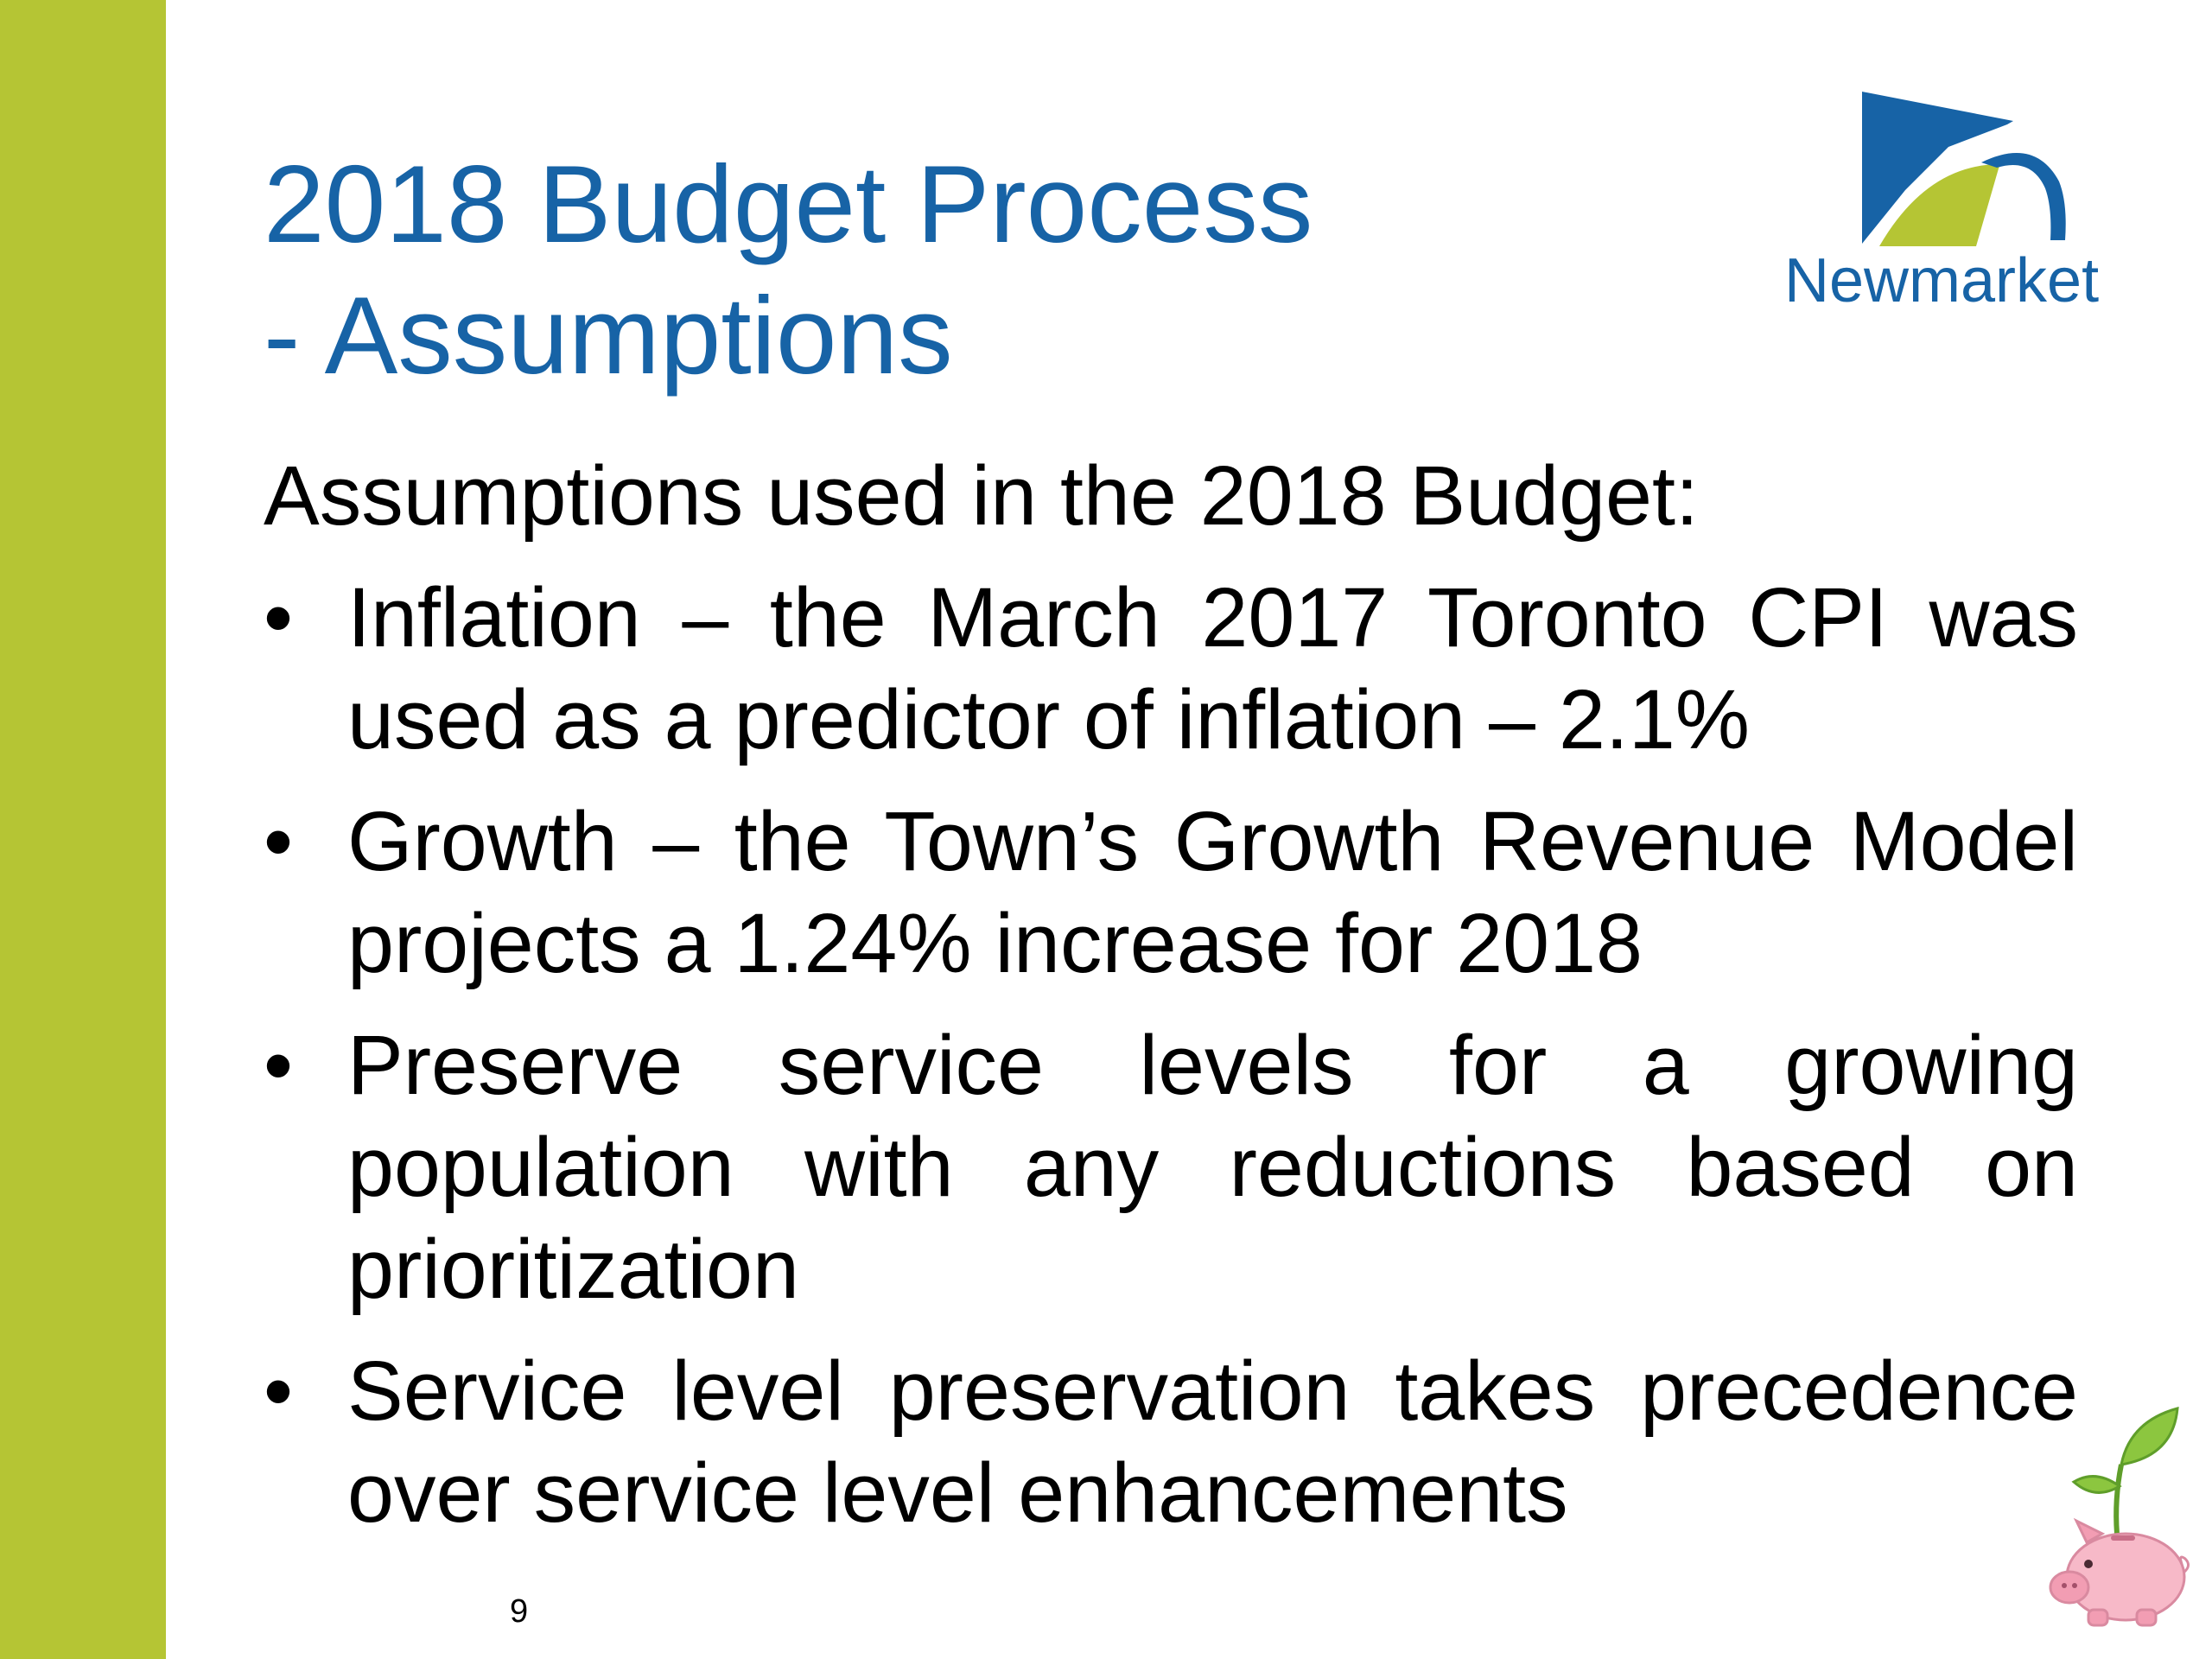  Describe the element at coordinates (519, 1611) in the screenshot. I see `page-number: 9` at that location.